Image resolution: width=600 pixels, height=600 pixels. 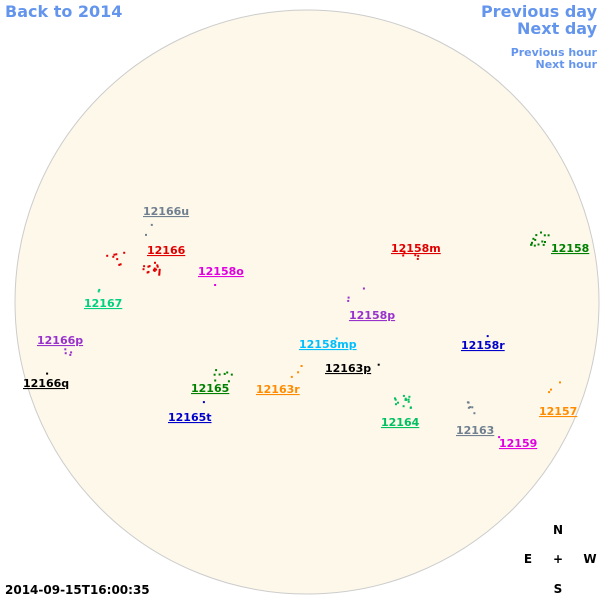 What do you see at coordinates (567, 64) in the screenshot?
I see `next-hour-link: Next hour` at bounding box center [567, 64].